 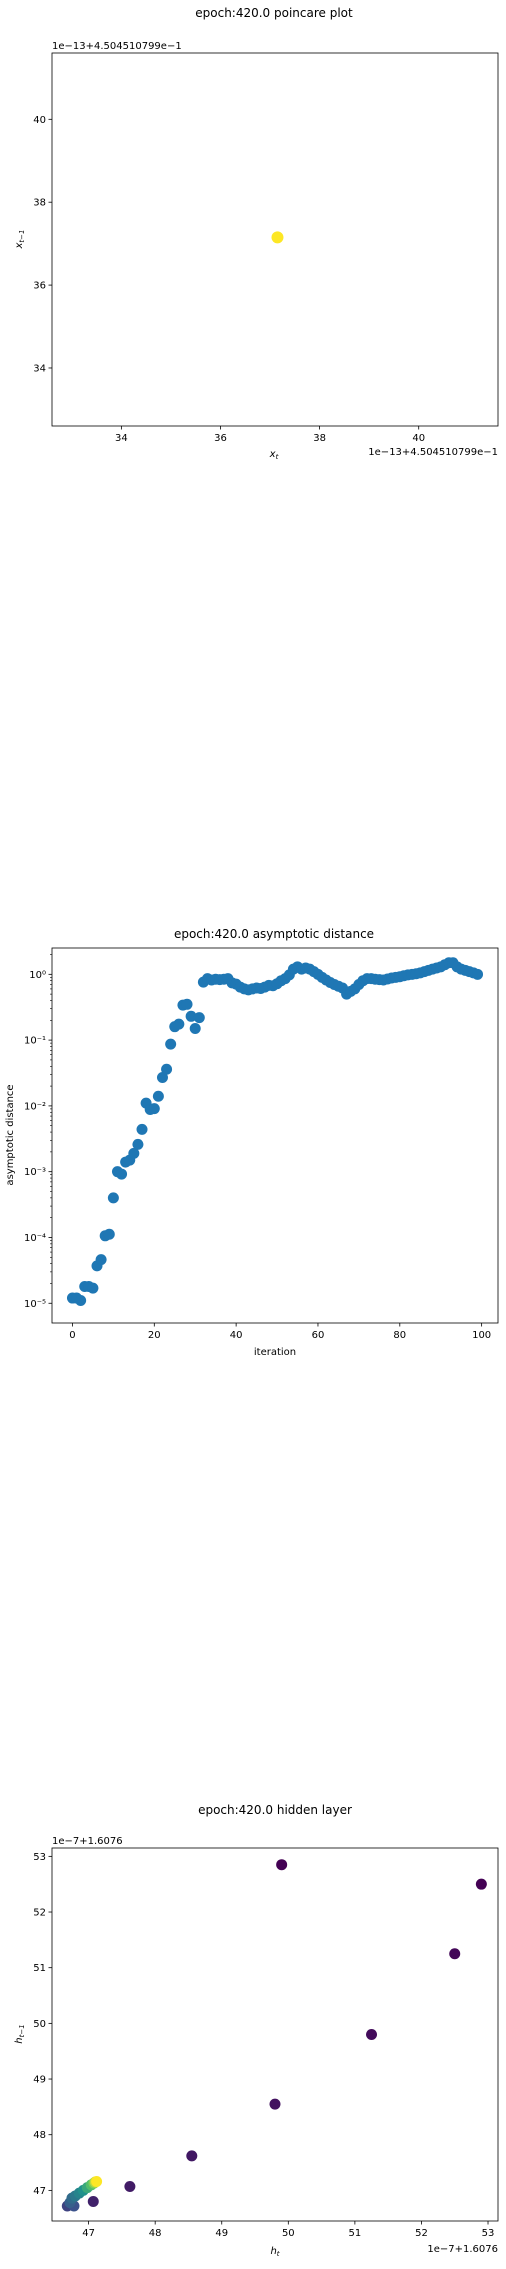 What do you see at coordinates (39, 368) in the screenshot?
I see `y-tick-label: 34` at bounding box center [39, 368].